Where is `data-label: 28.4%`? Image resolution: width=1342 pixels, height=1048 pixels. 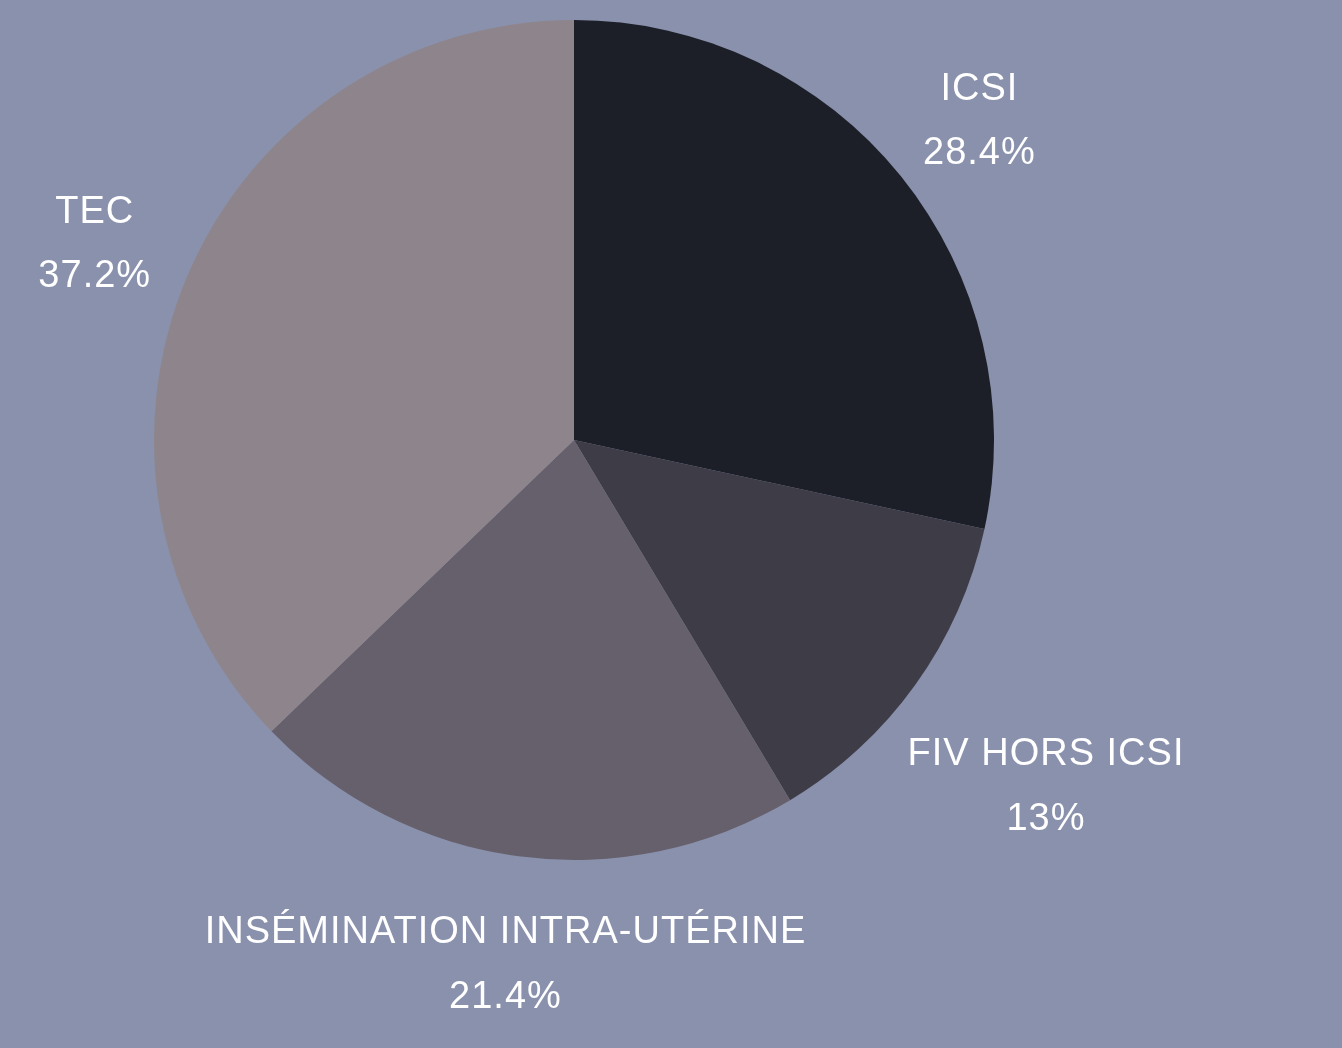 data-label: 28.4% is located at coordinates (979, 151).